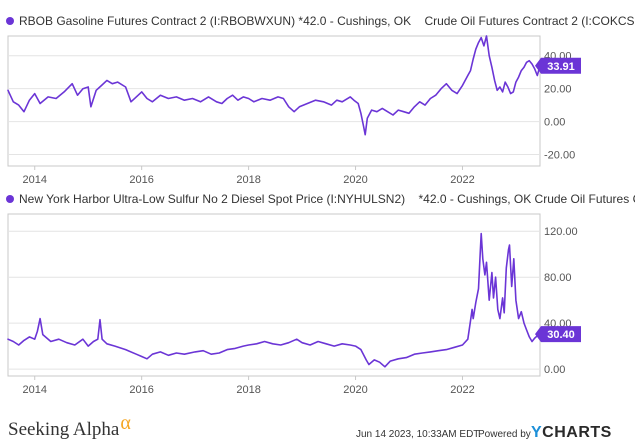 This screenshot has width=635, height=447. I want to click on y-tick-label: 20.00, so click(558, 90).